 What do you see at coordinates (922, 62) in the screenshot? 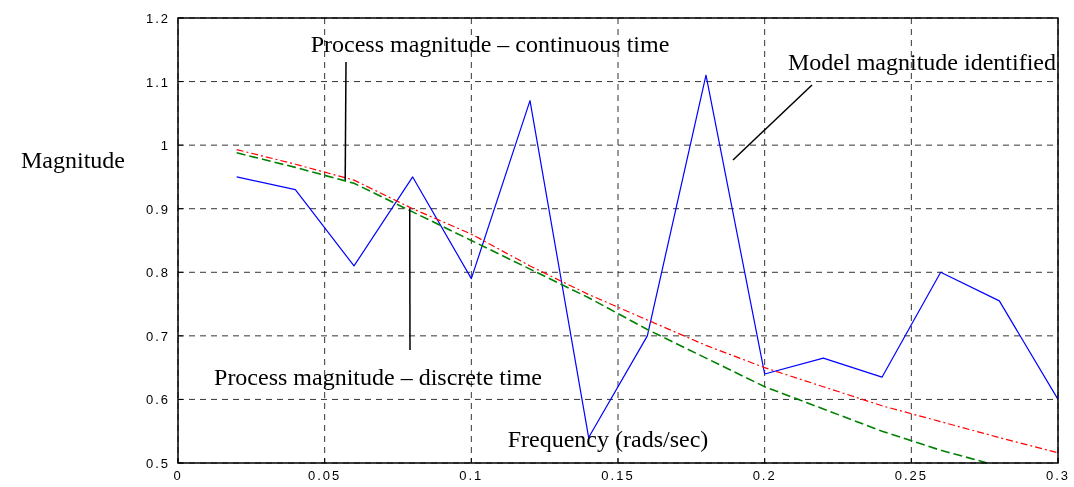
I see `annotation: Model magnitude identified` at bounding box center [922, 62].